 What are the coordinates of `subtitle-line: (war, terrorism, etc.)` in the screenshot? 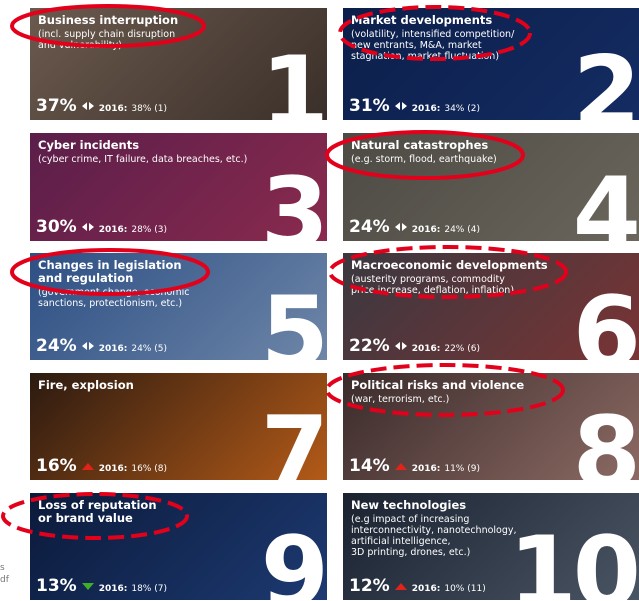 It's located at (400, 399).